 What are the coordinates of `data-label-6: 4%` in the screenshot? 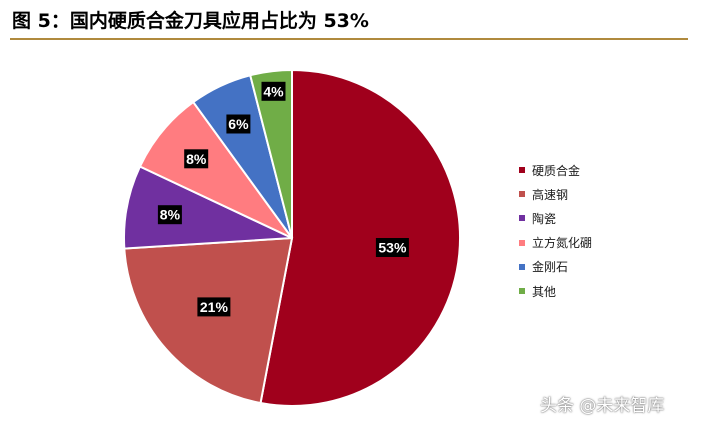 It's located at (273, 91).